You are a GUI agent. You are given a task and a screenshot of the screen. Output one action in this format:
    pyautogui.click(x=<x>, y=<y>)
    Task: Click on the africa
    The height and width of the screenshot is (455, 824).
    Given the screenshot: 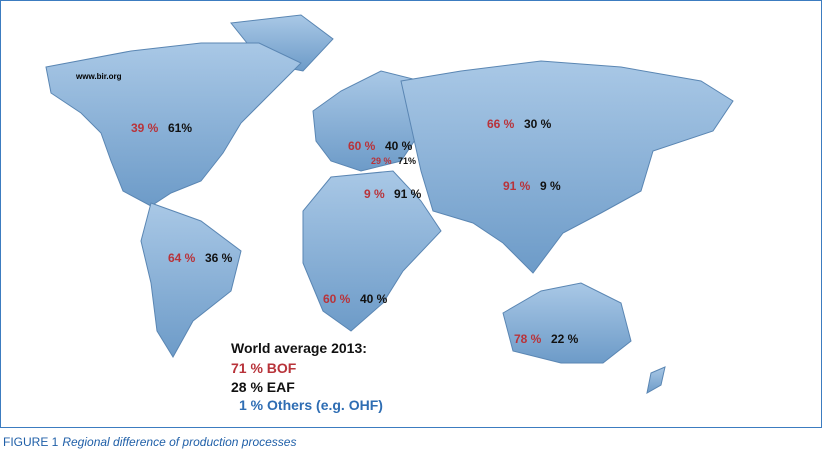 What is the action you would take?
    pyautogui.click(x=372, y=251)
    